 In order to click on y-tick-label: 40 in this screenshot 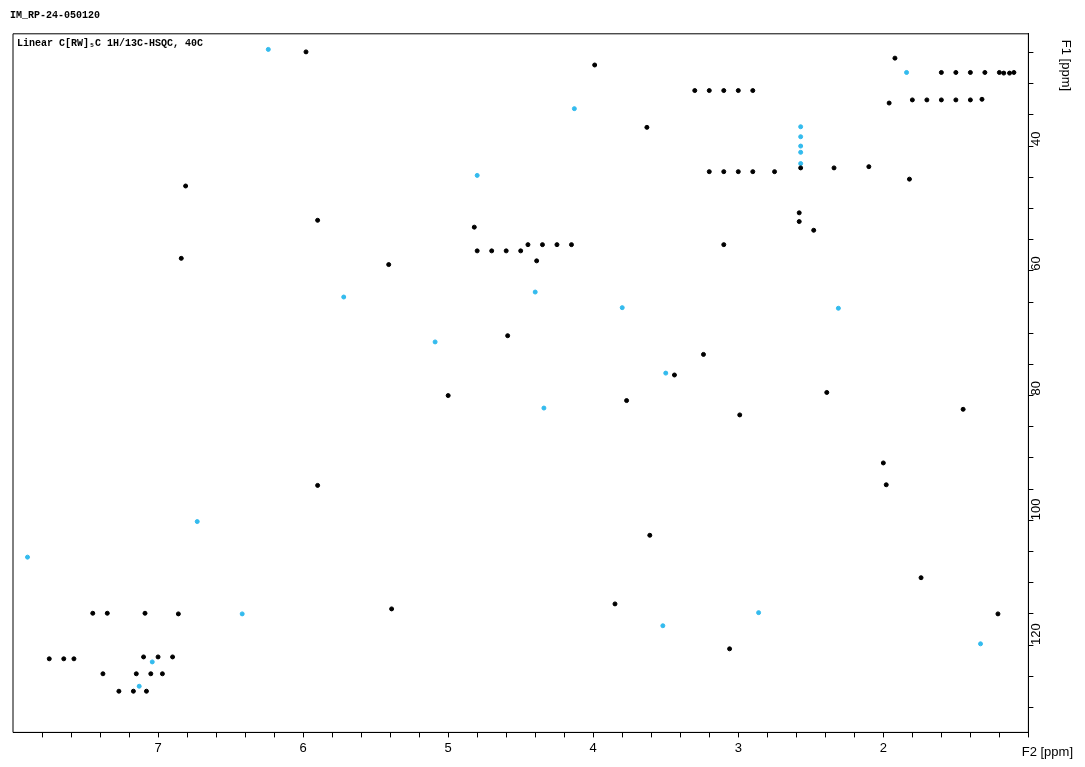, I will do `click(1035, 139)`.